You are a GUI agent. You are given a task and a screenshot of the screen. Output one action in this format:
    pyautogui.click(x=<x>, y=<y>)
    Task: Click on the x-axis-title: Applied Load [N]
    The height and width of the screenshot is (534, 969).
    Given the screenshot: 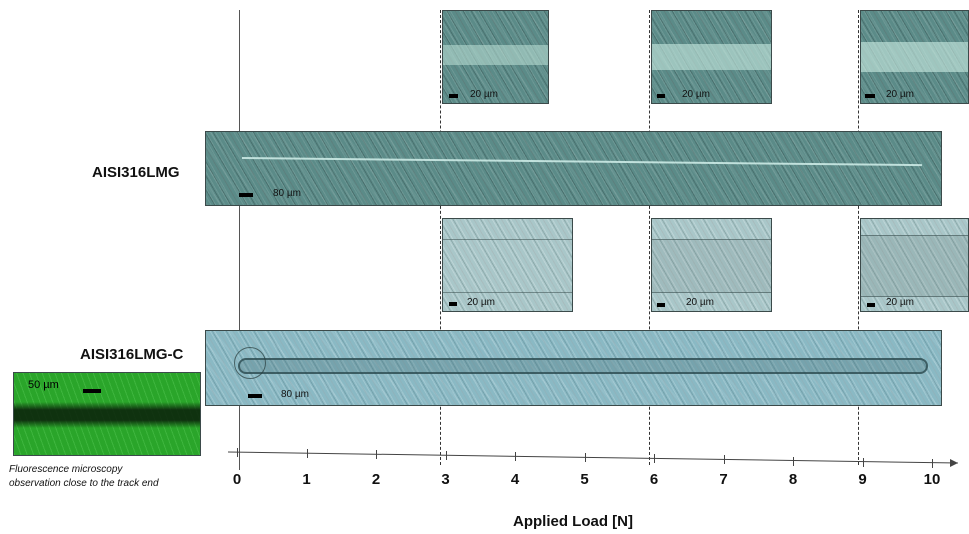 What is the action you would take?
    pyautogui.click(x=573, y=521)
    